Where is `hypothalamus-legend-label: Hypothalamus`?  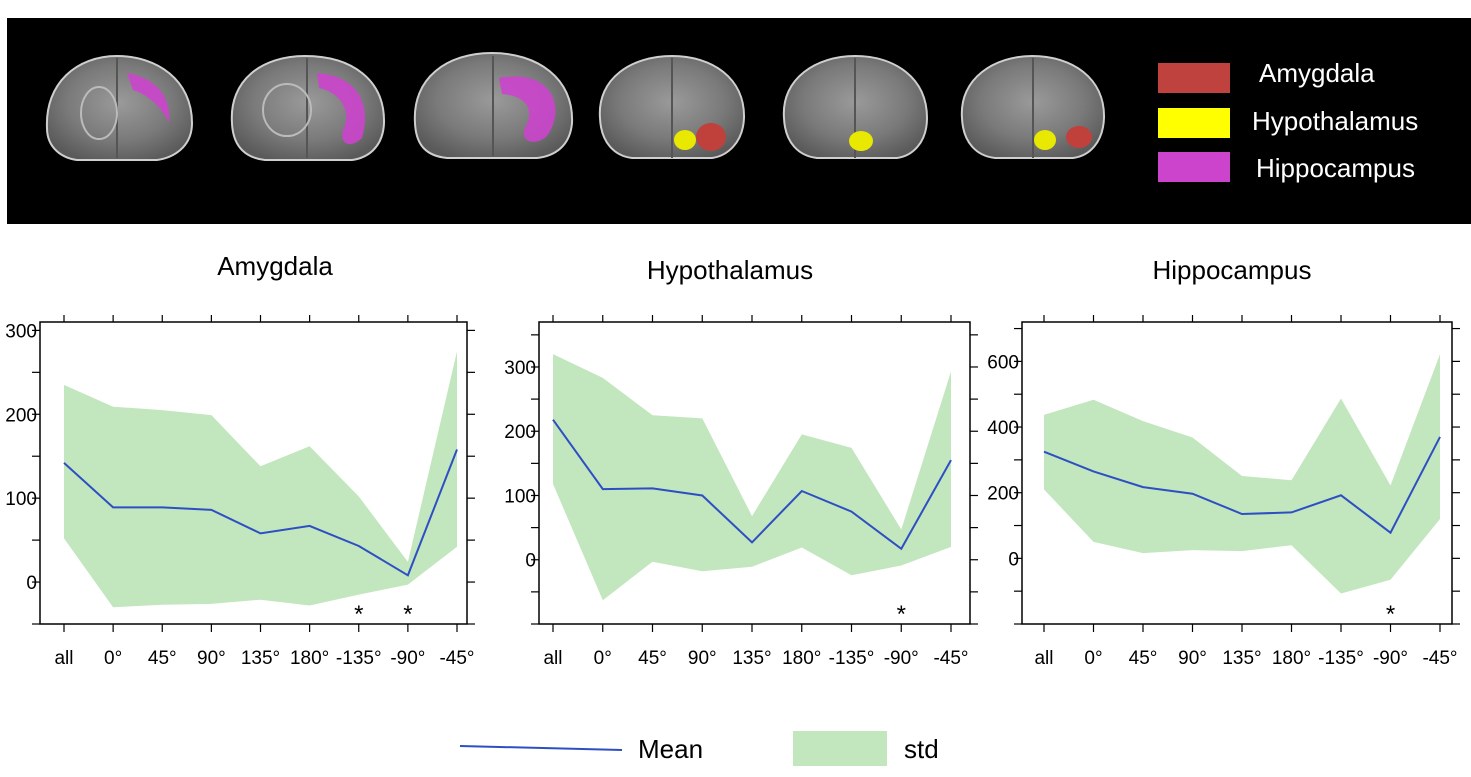
hypothalamus-legend-label: Hypothalamus is located at coordinates (1335, 121).